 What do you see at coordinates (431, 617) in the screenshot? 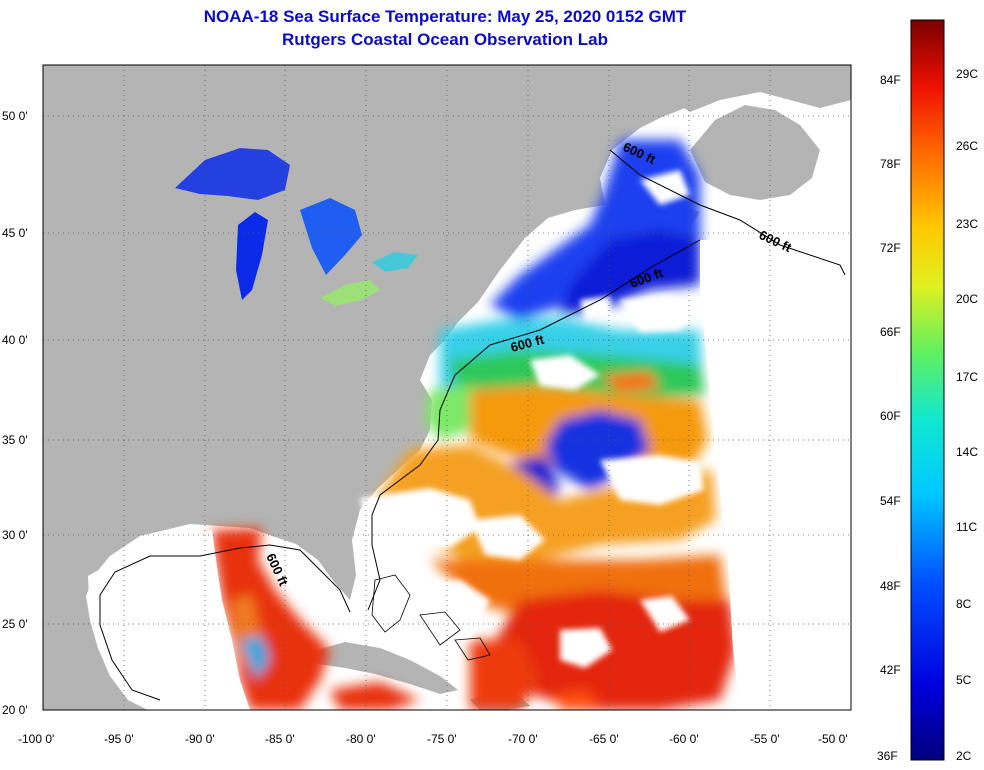
I see `bahamas-outline` at bounding box center [431, 617].